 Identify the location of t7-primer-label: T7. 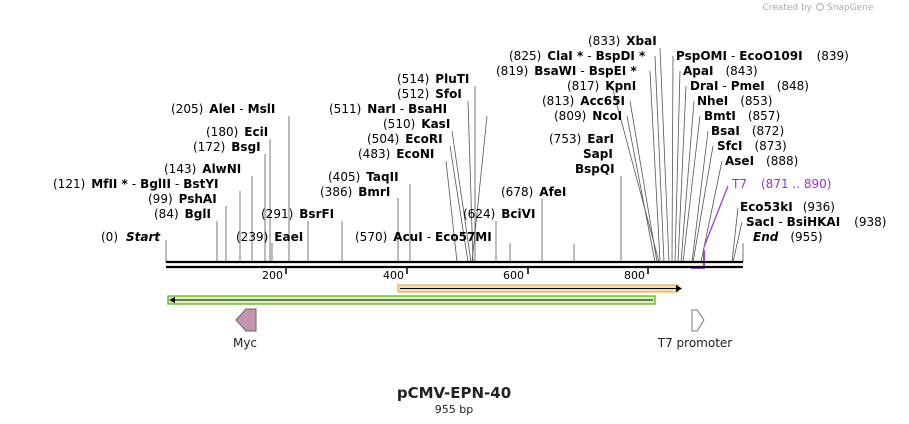
(739, 184).